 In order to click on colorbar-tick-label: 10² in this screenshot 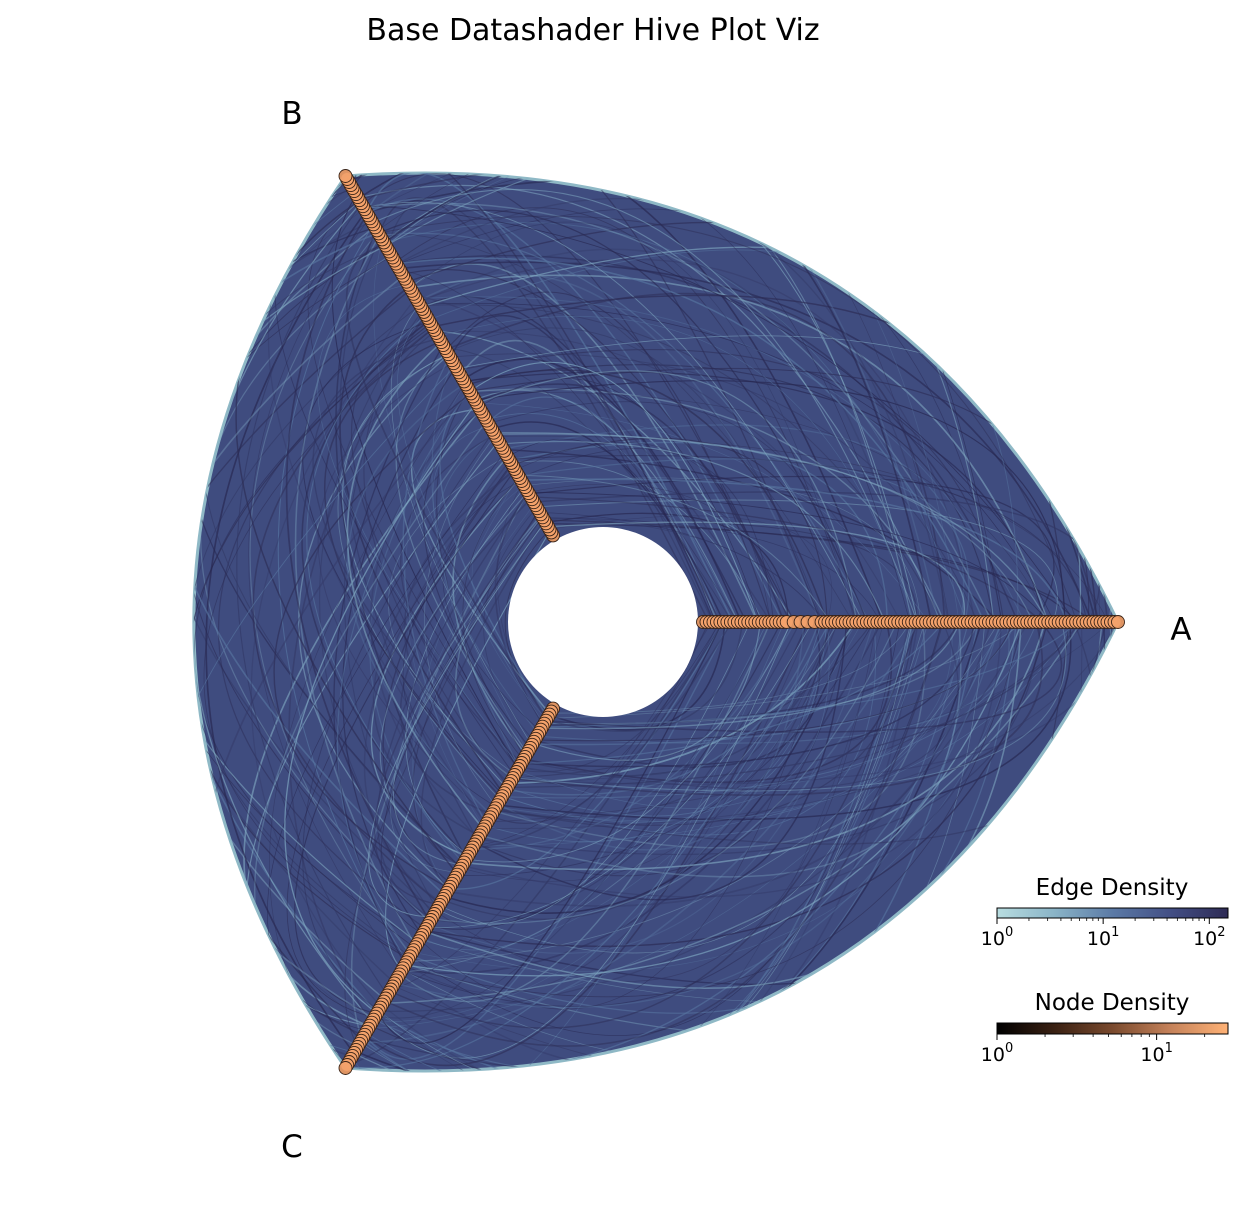, I will do `click(1209, 937)`.